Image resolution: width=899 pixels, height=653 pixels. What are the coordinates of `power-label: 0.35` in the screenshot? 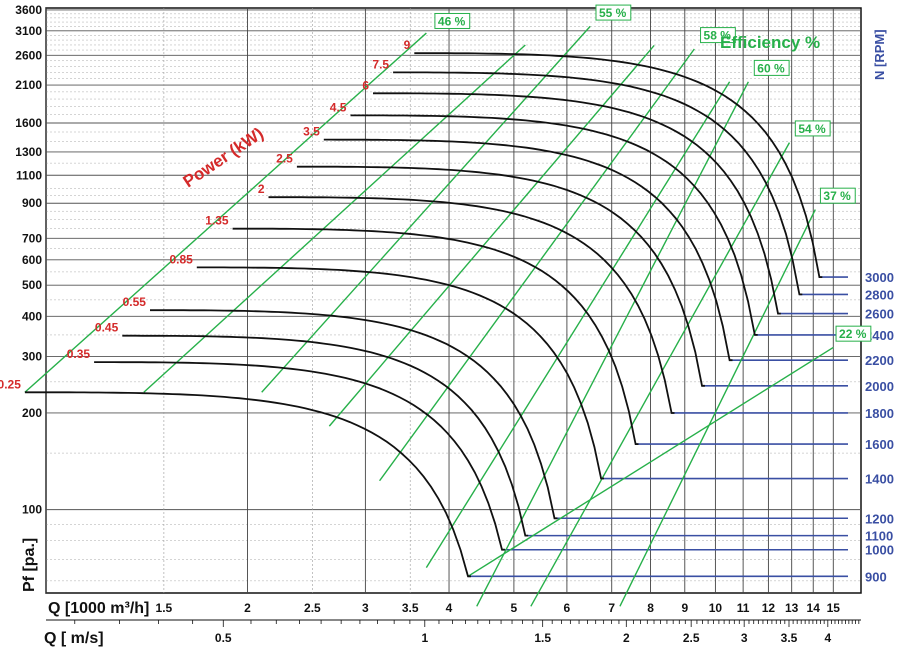 It's located at (79, 354).